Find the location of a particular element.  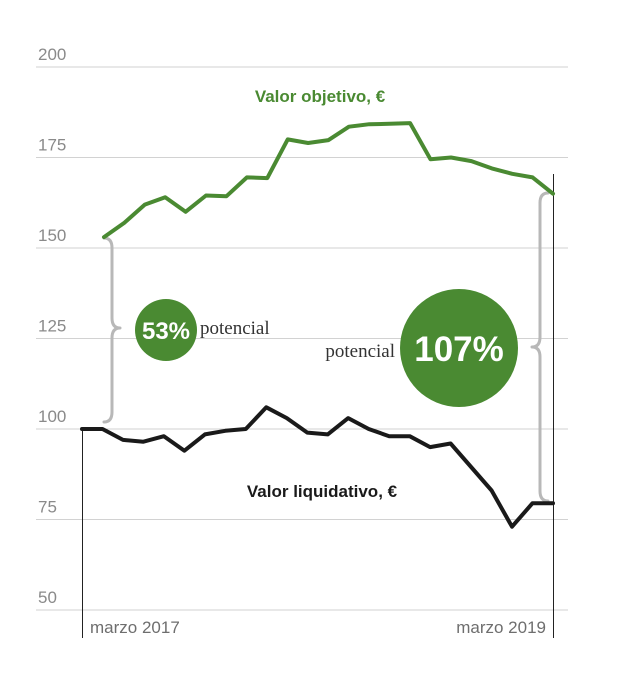

brace-right is located at coordinates (540, 347).